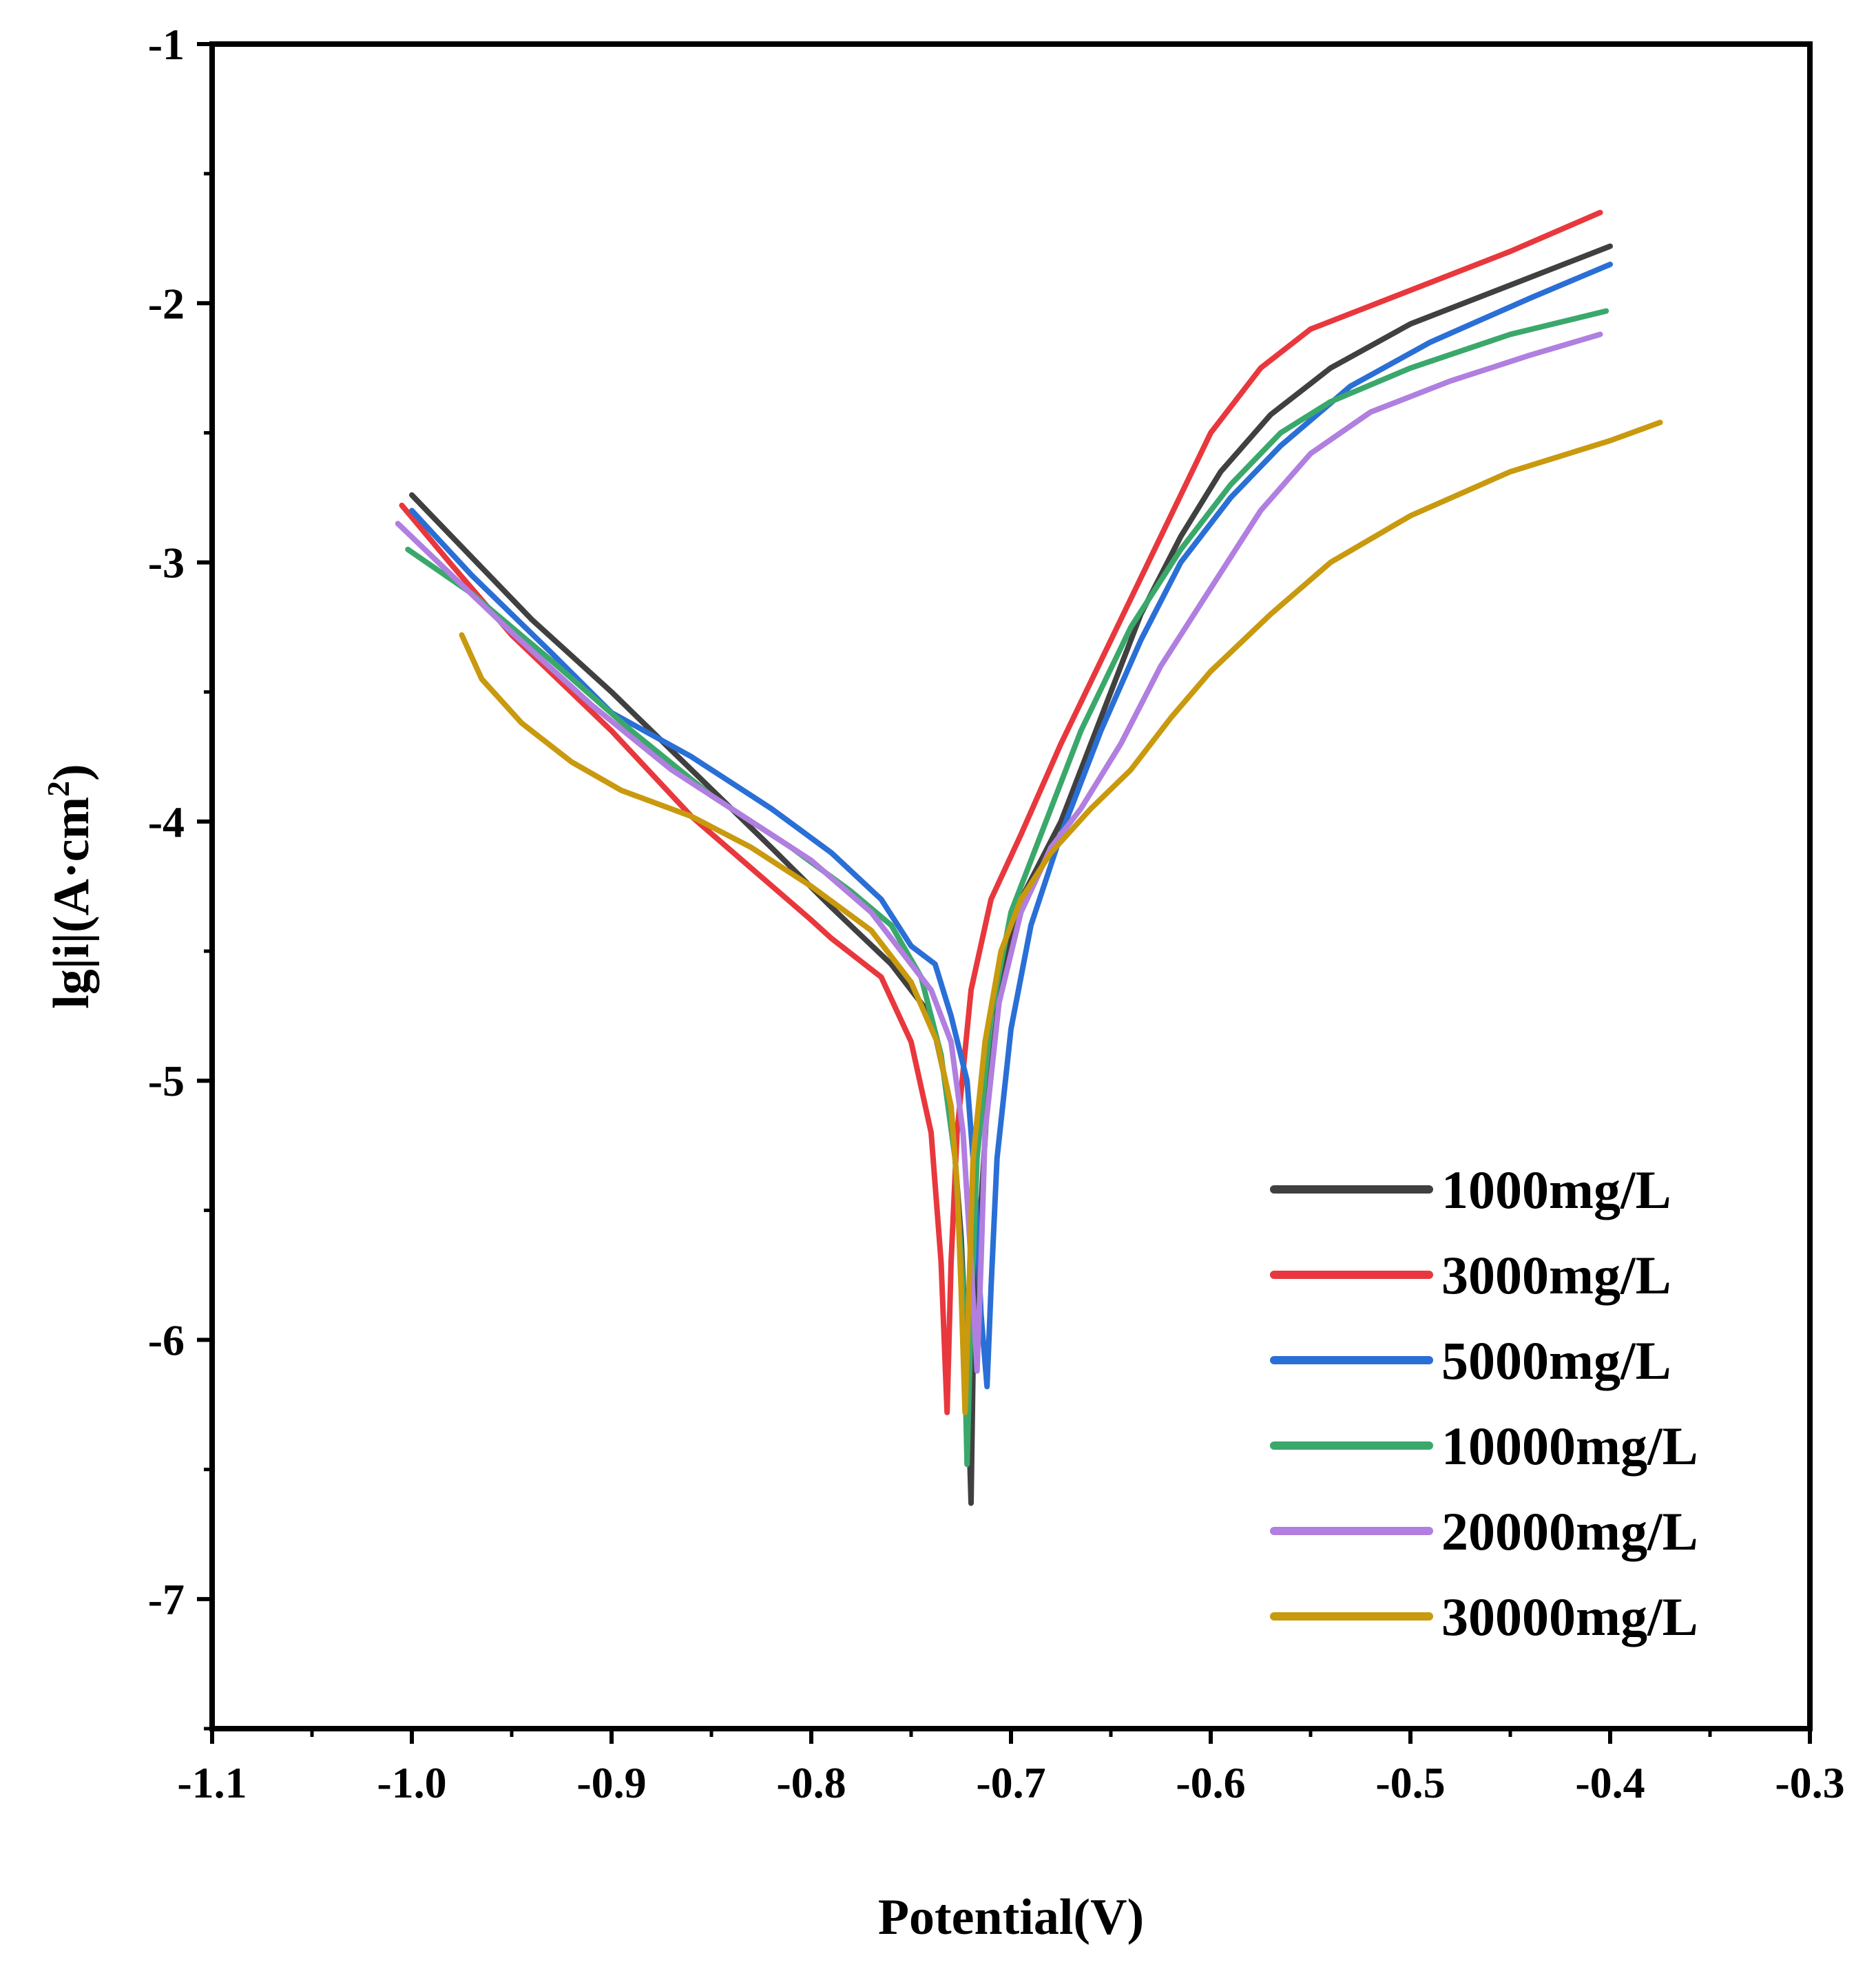 Image resolution: width=1876 pixels, height=1969 pixels. Describe the element at coordinates (212, 1782) in the screenshot. I see `x-tick-label: -1.1` at that location.